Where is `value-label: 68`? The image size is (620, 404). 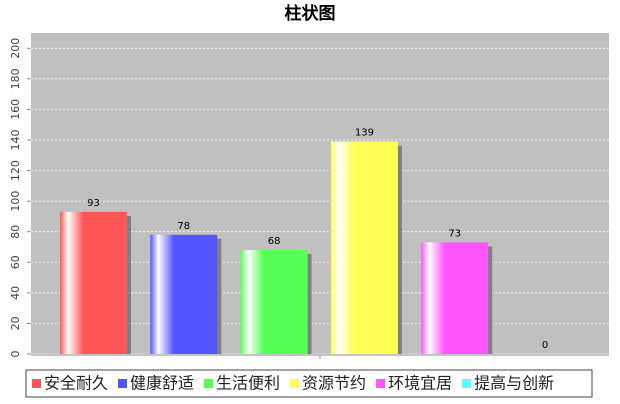
value-label: 68 is located at coordinates (274, 241).